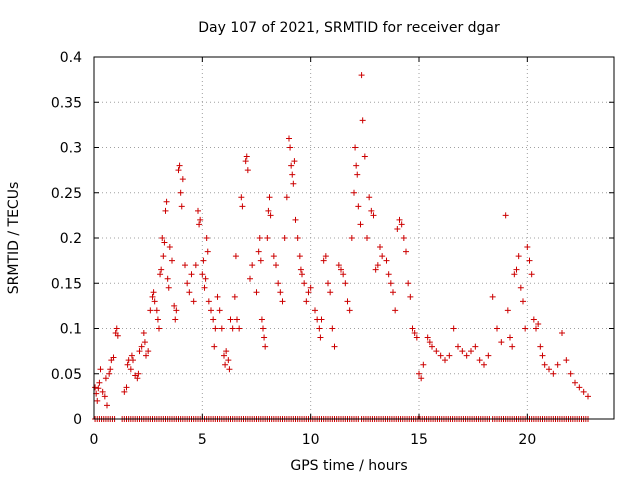  I want to click on y-tick-label: 0.35, so click(66, 103).